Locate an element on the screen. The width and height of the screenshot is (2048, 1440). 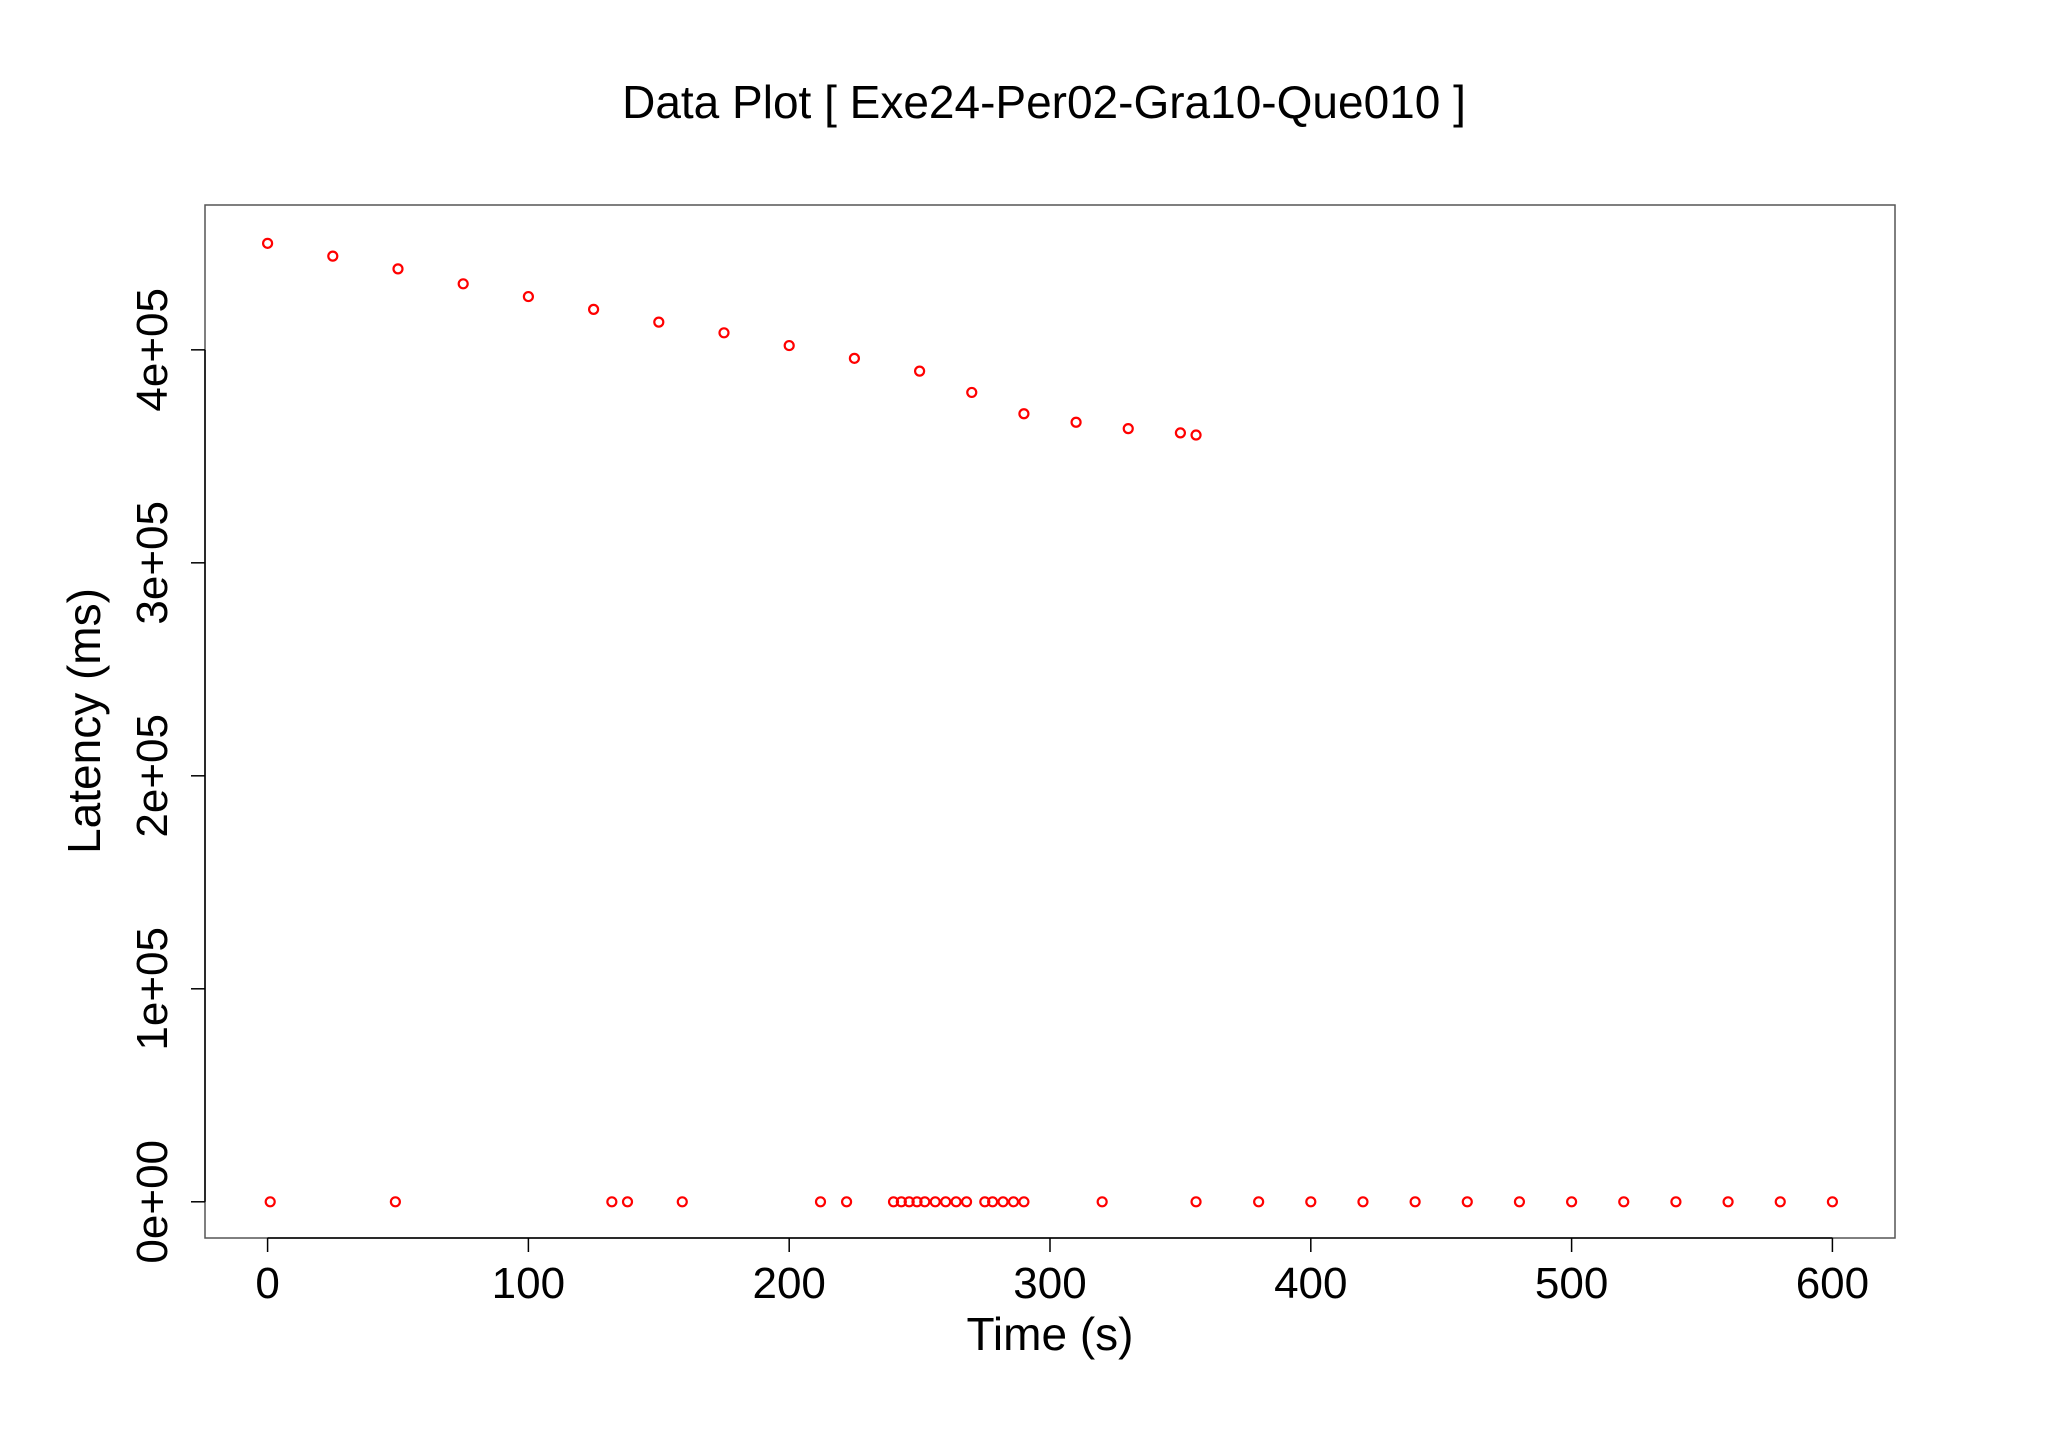
y-tick-label: 0e+00 is located at coordinates (152, 1202).